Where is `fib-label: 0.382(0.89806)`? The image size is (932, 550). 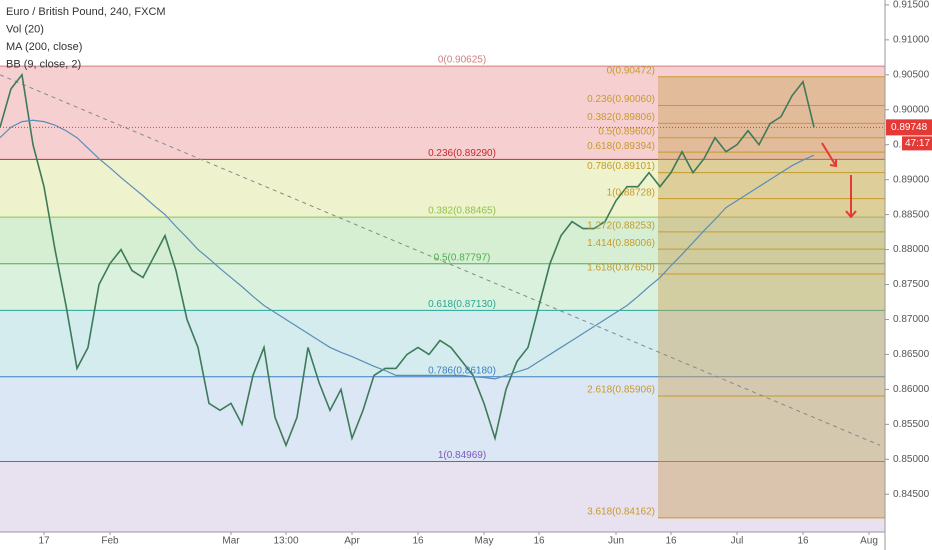
fib-label: 0.382(0.89806) is located at coordinates (621, 117).